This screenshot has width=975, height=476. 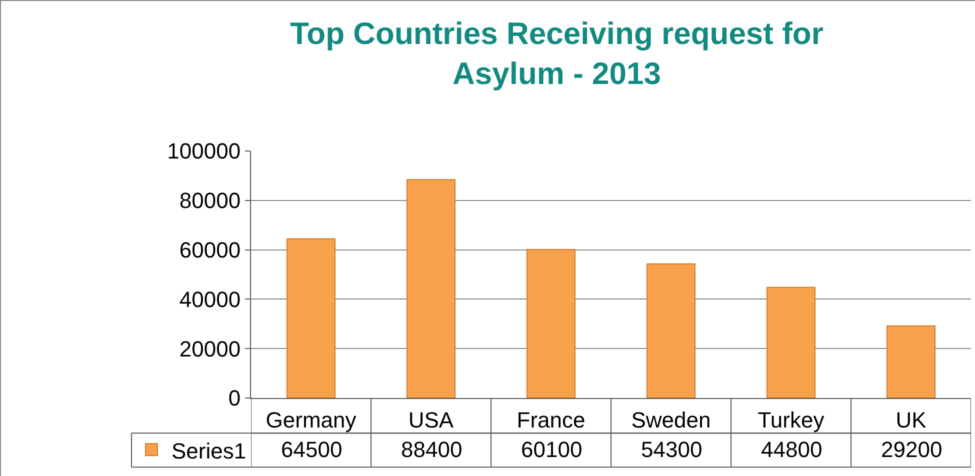 What do you see at coordinates (311, 449) in the screenshot?
I see `data-label: 64500` at bounding box center [311, 449].